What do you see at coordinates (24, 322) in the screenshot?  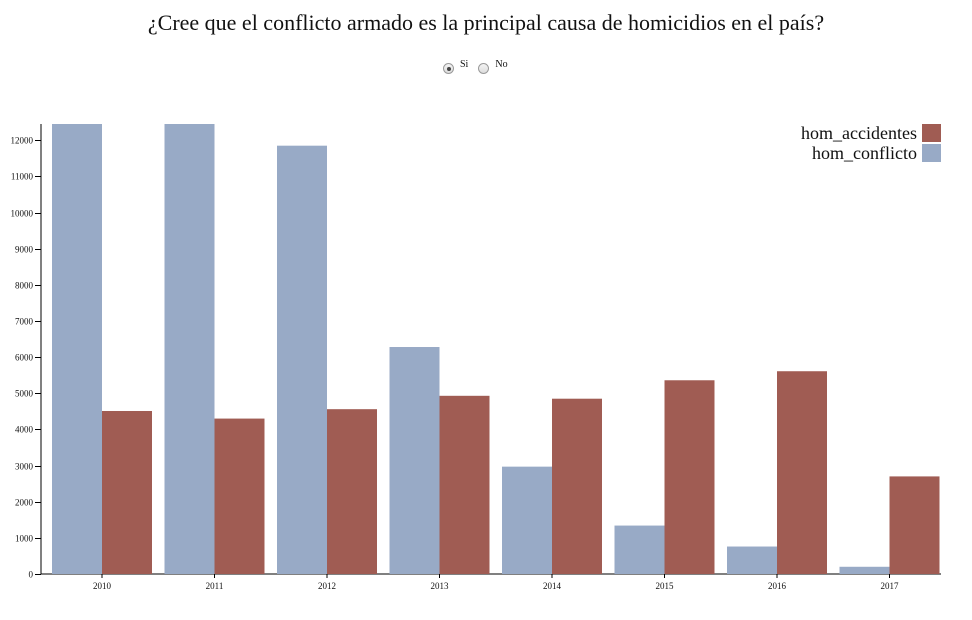 I see `y-tick-label: 7000` at bounding box center [24, 322].